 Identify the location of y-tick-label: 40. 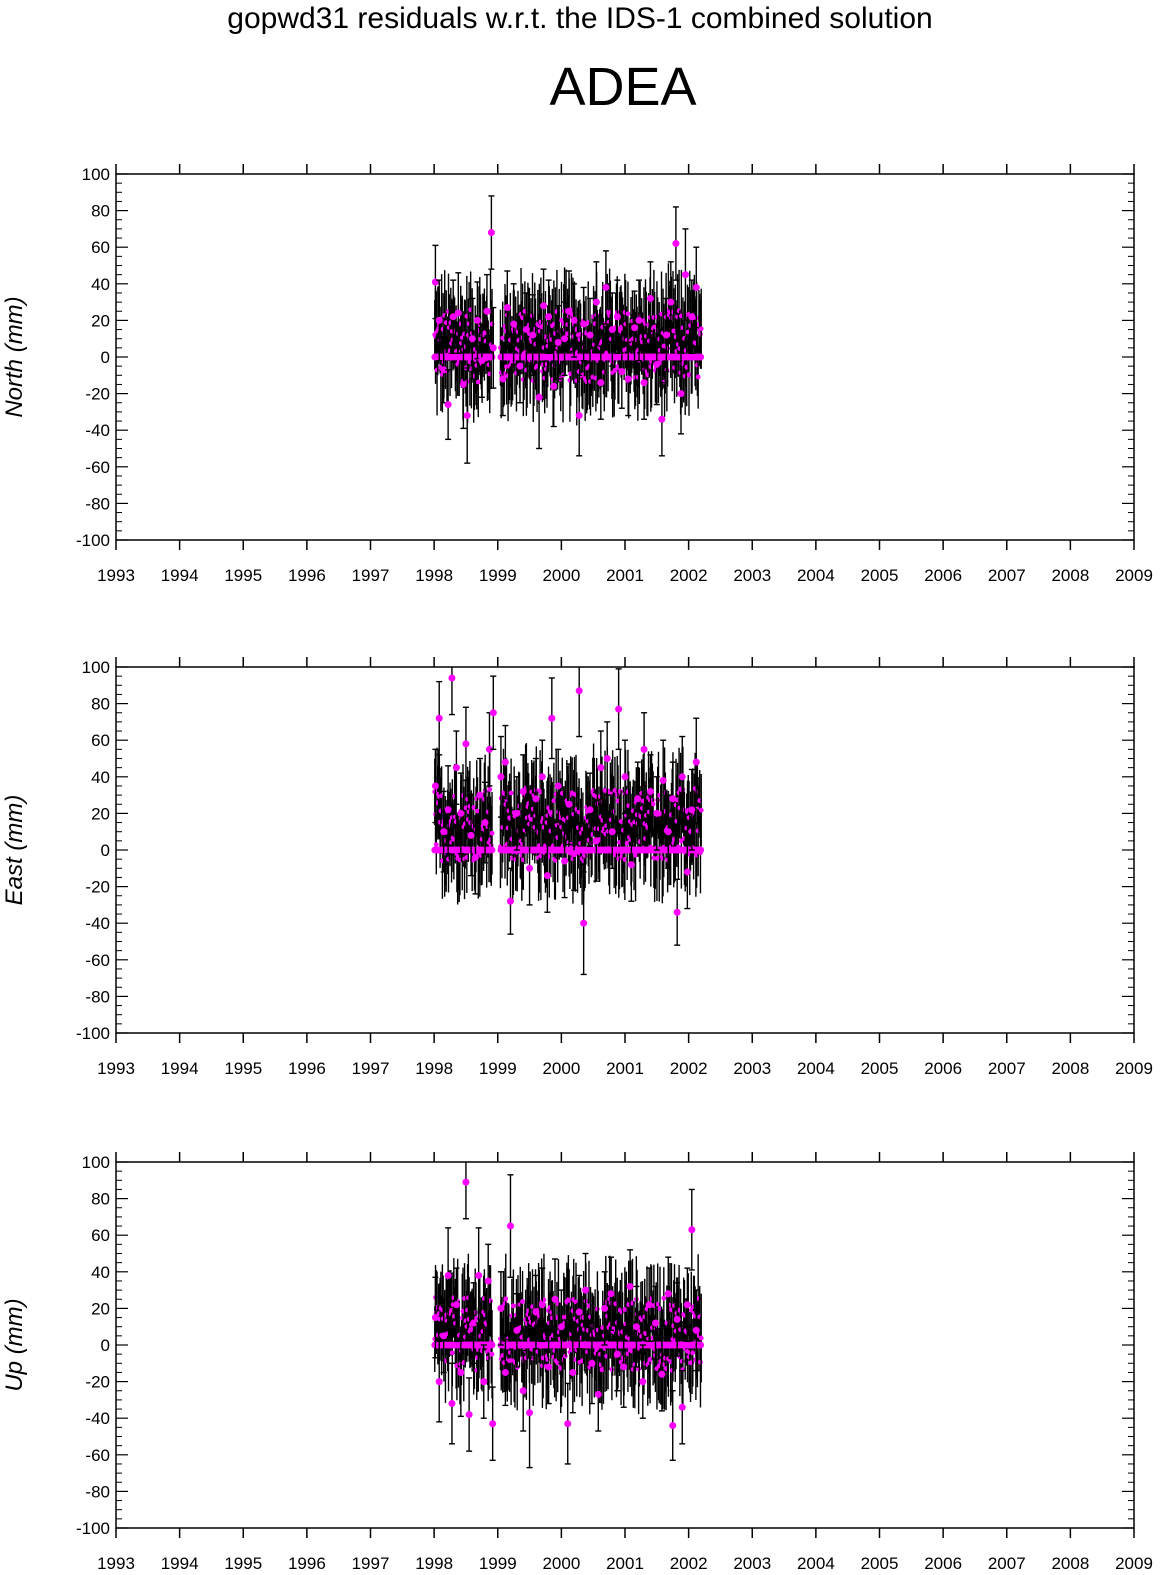
(100, 1272).